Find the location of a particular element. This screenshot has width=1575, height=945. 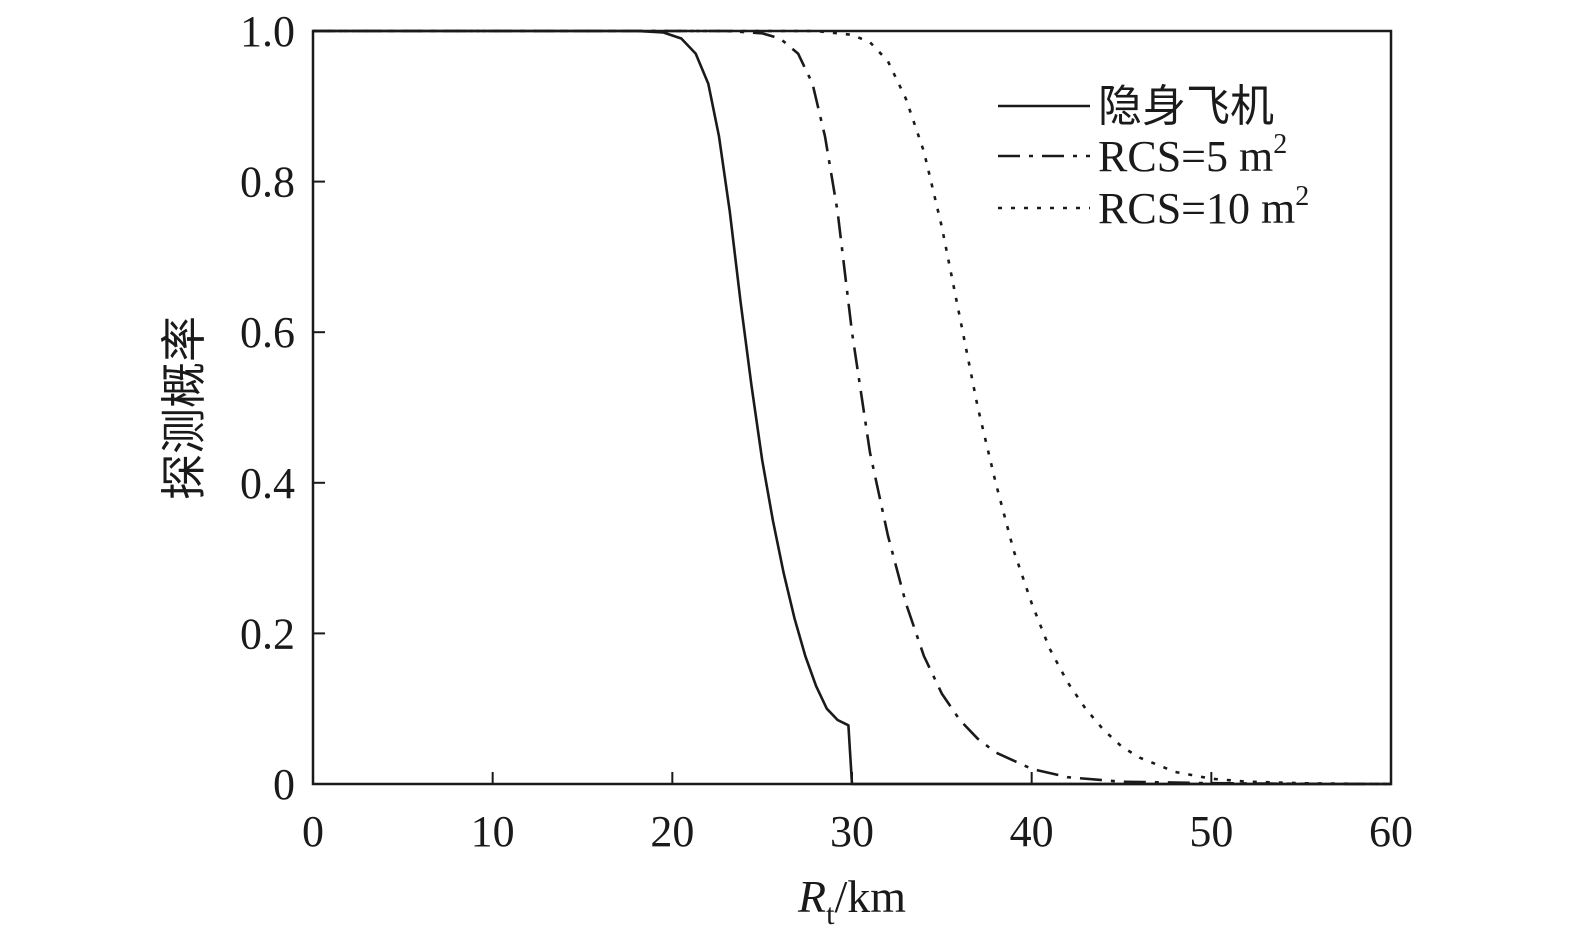

y-tick-label: 0.8 is located at coordinates (267, 182).